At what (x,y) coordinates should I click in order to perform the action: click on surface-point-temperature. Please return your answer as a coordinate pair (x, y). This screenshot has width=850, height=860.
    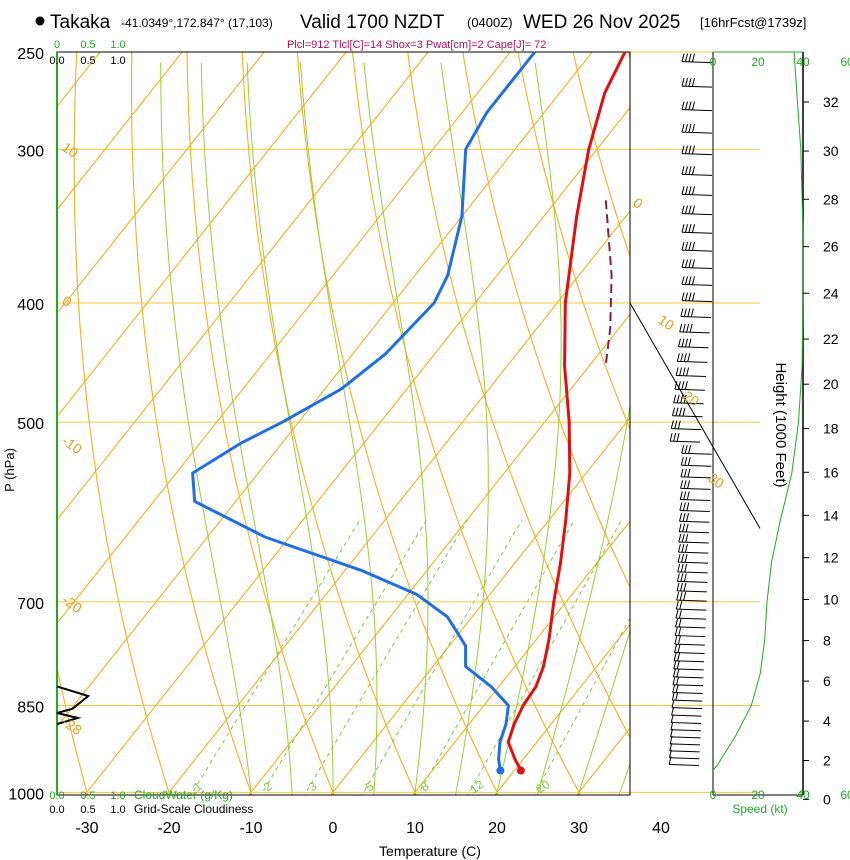
    Looking at the image, I should click on (520, 770).